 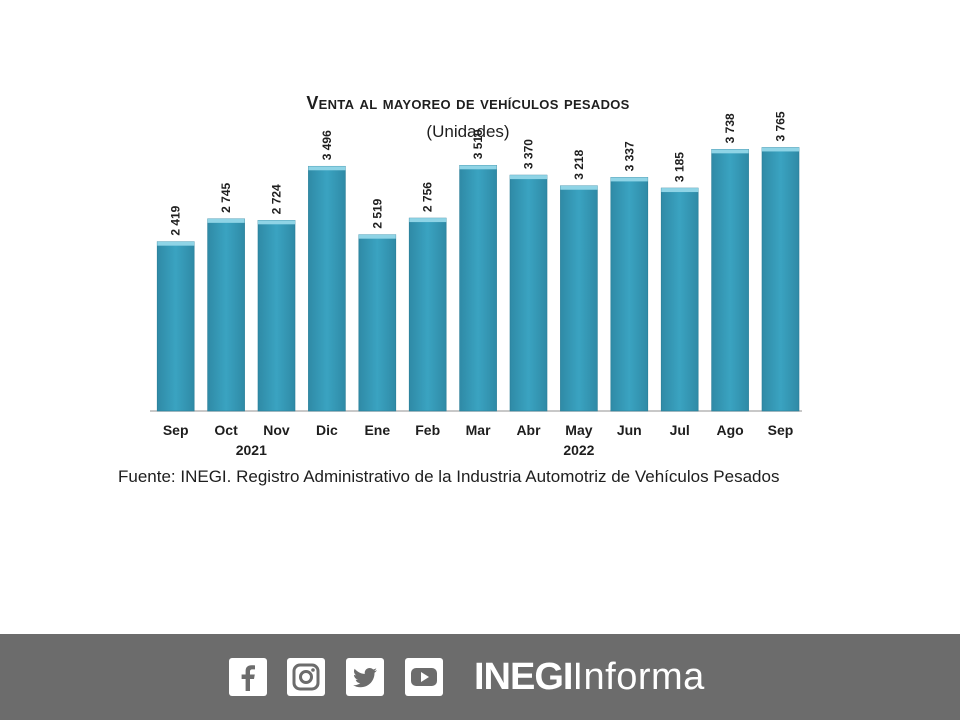 I want to click on brand-bold: INEGI, so click(x=523, y=677).